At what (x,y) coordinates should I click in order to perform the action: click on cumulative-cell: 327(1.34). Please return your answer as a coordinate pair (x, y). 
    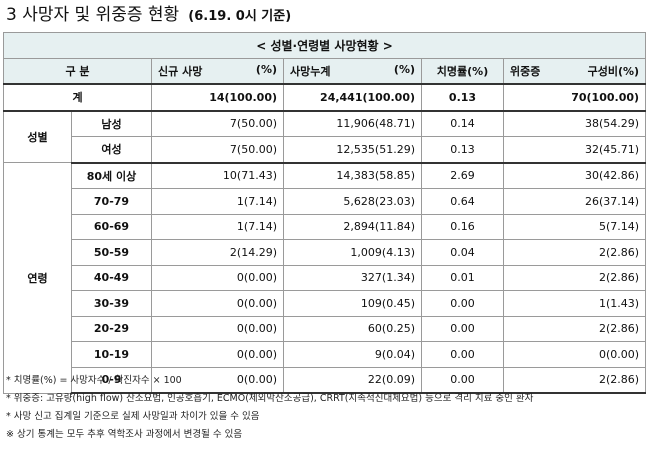
    Looking at the image, I should click on (352, 277).